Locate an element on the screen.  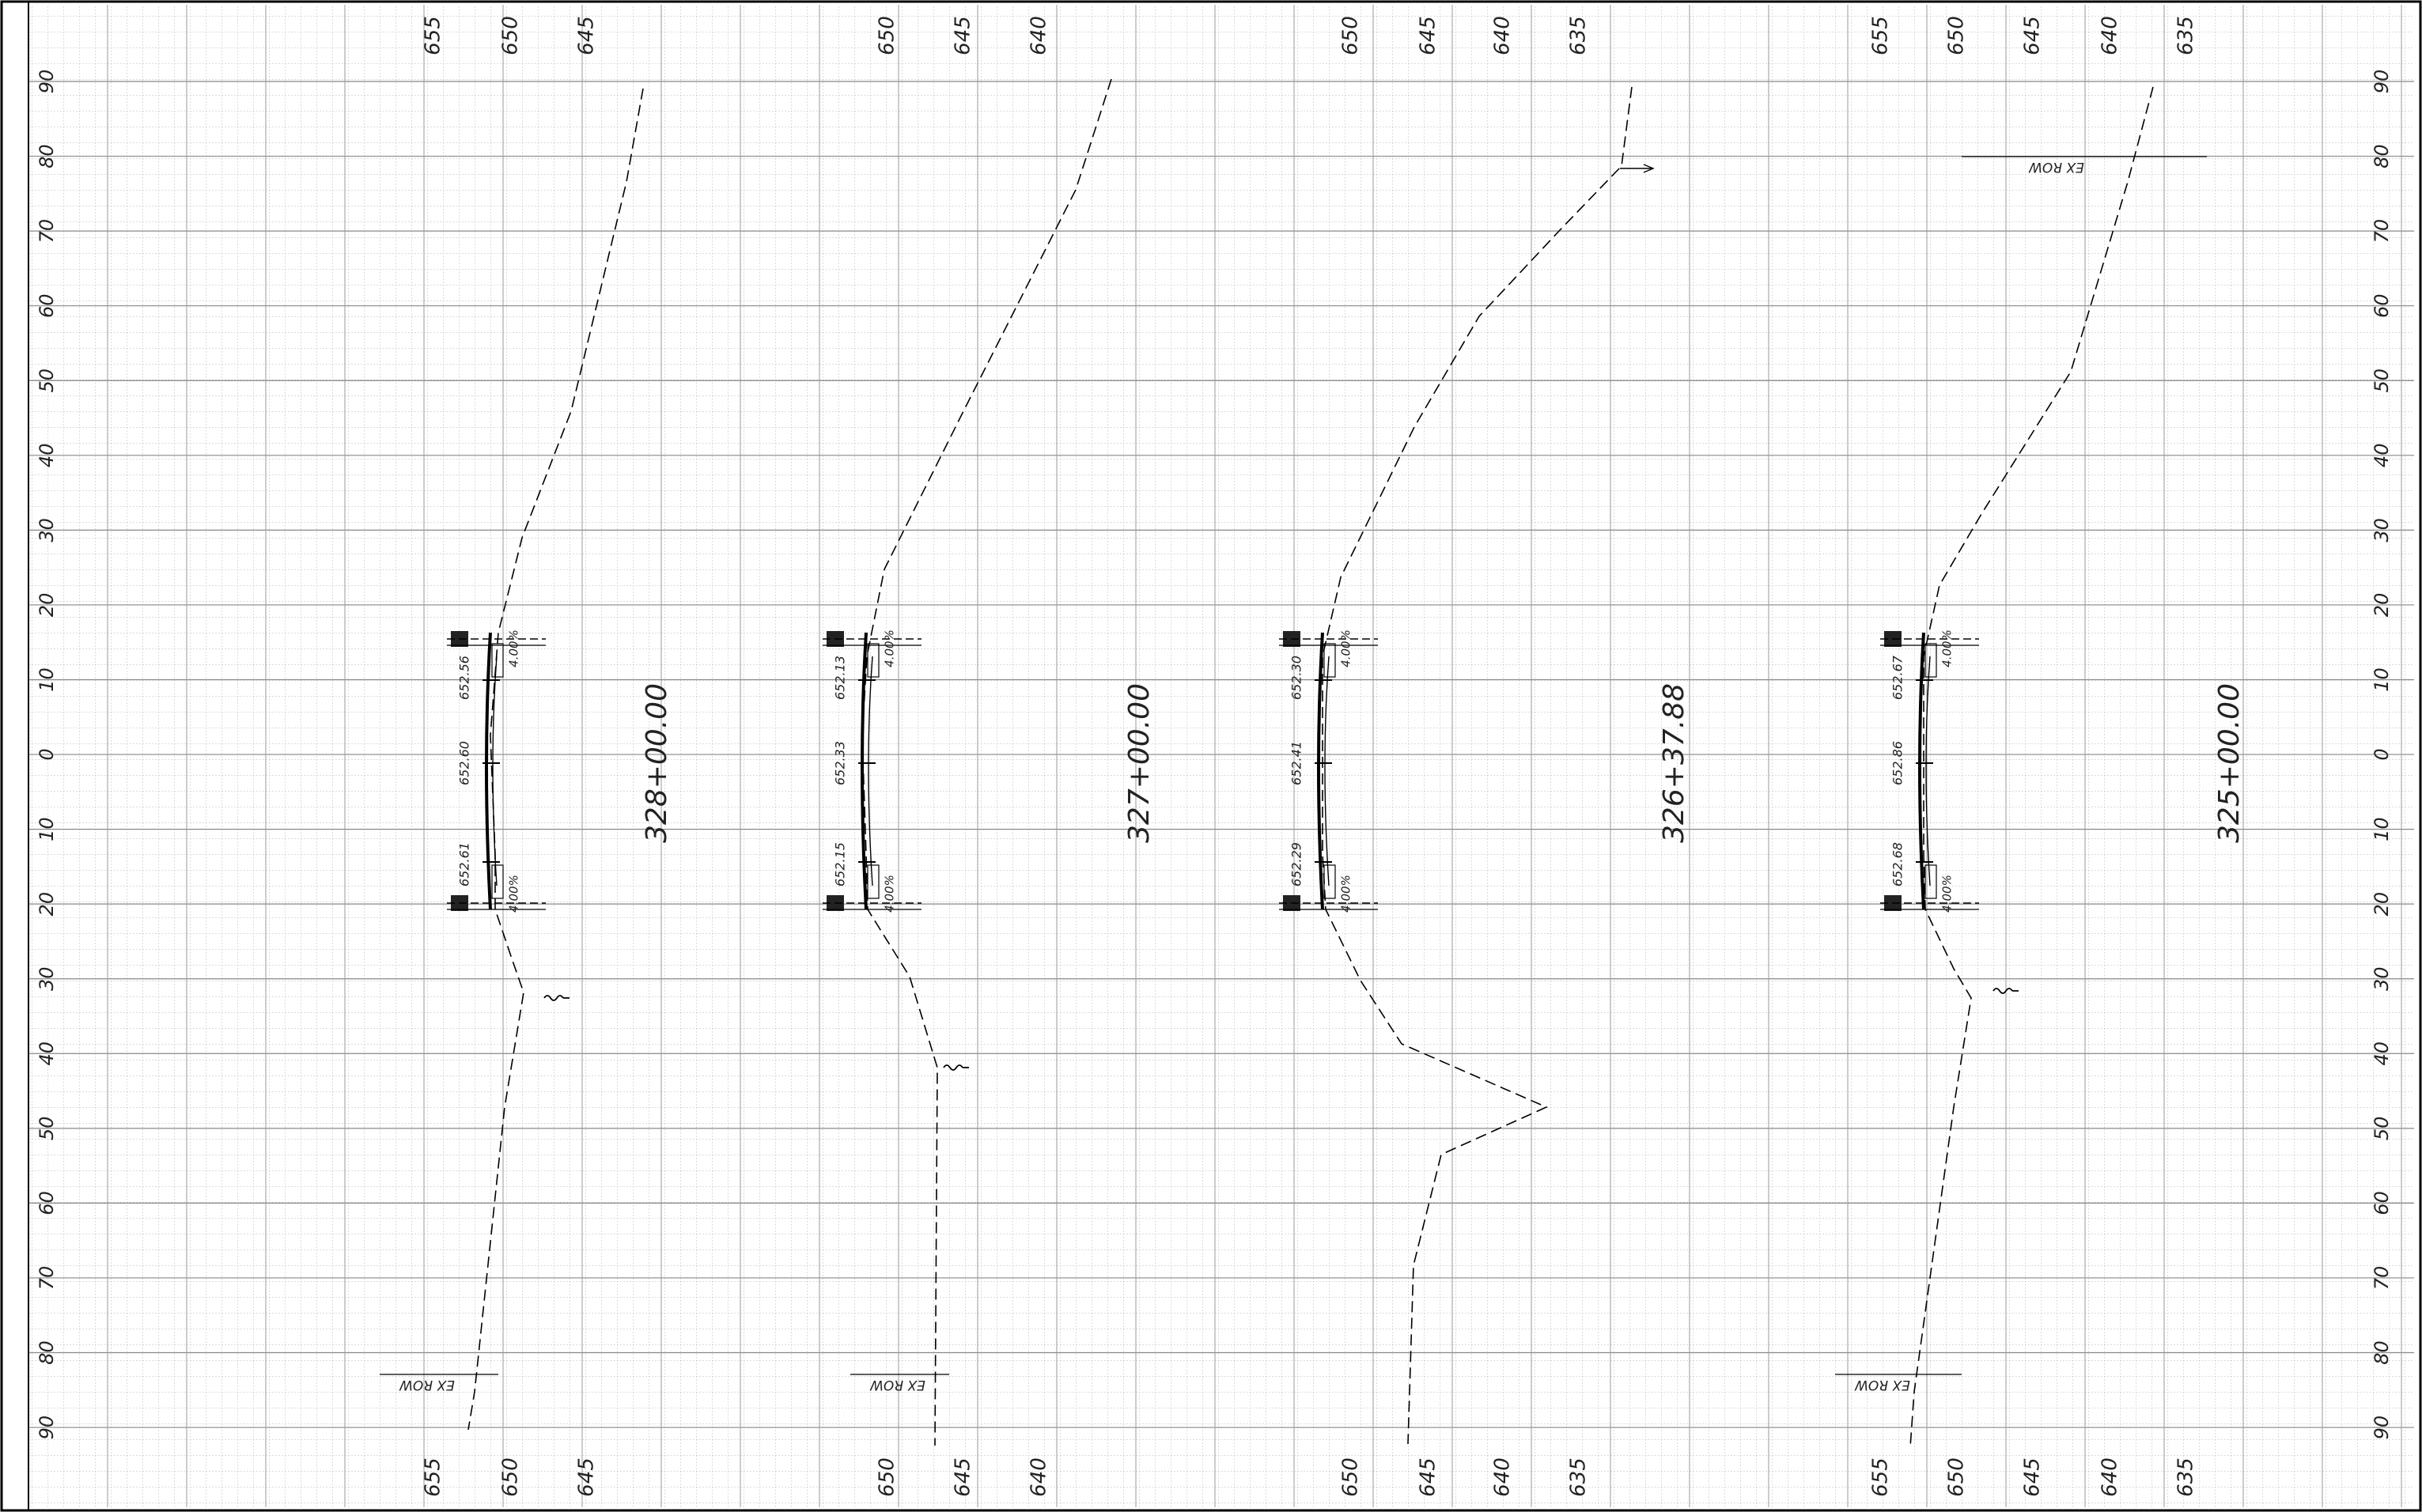
elevation-label-top: 635 is located at coordinates (1579, 35).